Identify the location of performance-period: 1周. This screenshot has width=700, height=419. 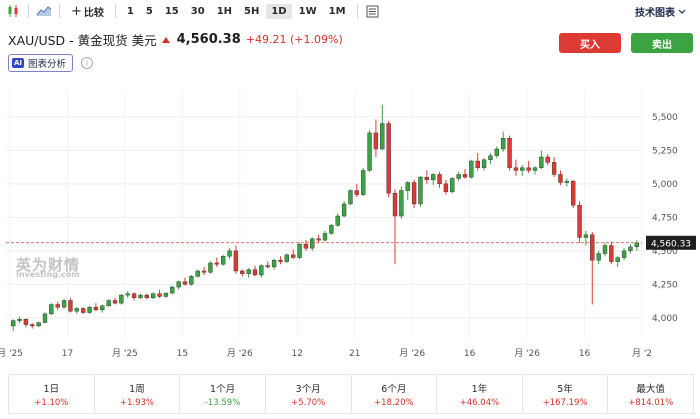
(137, 389).